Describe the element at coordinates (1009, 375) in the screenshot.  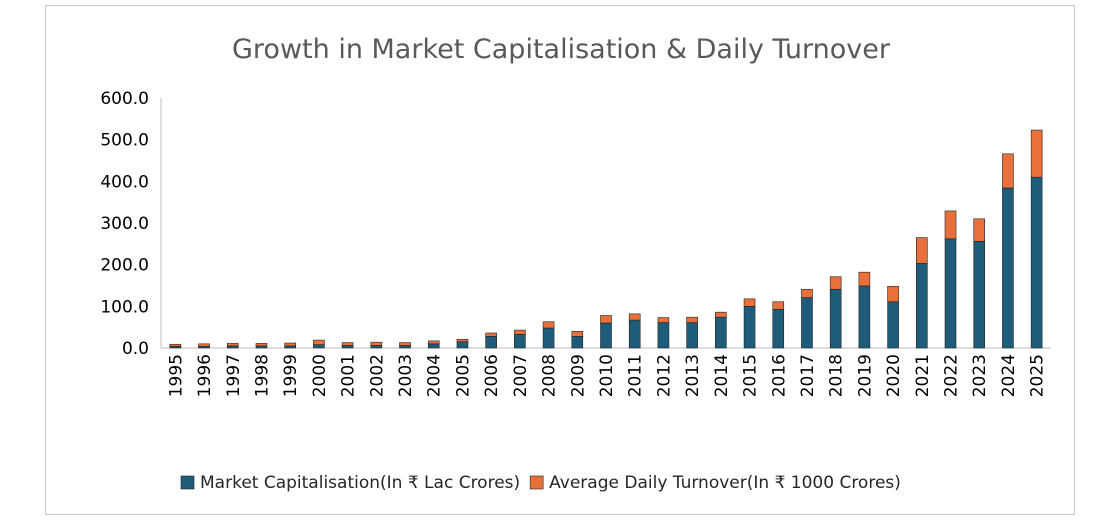
I see `x-tick-label: 2024` at that location.